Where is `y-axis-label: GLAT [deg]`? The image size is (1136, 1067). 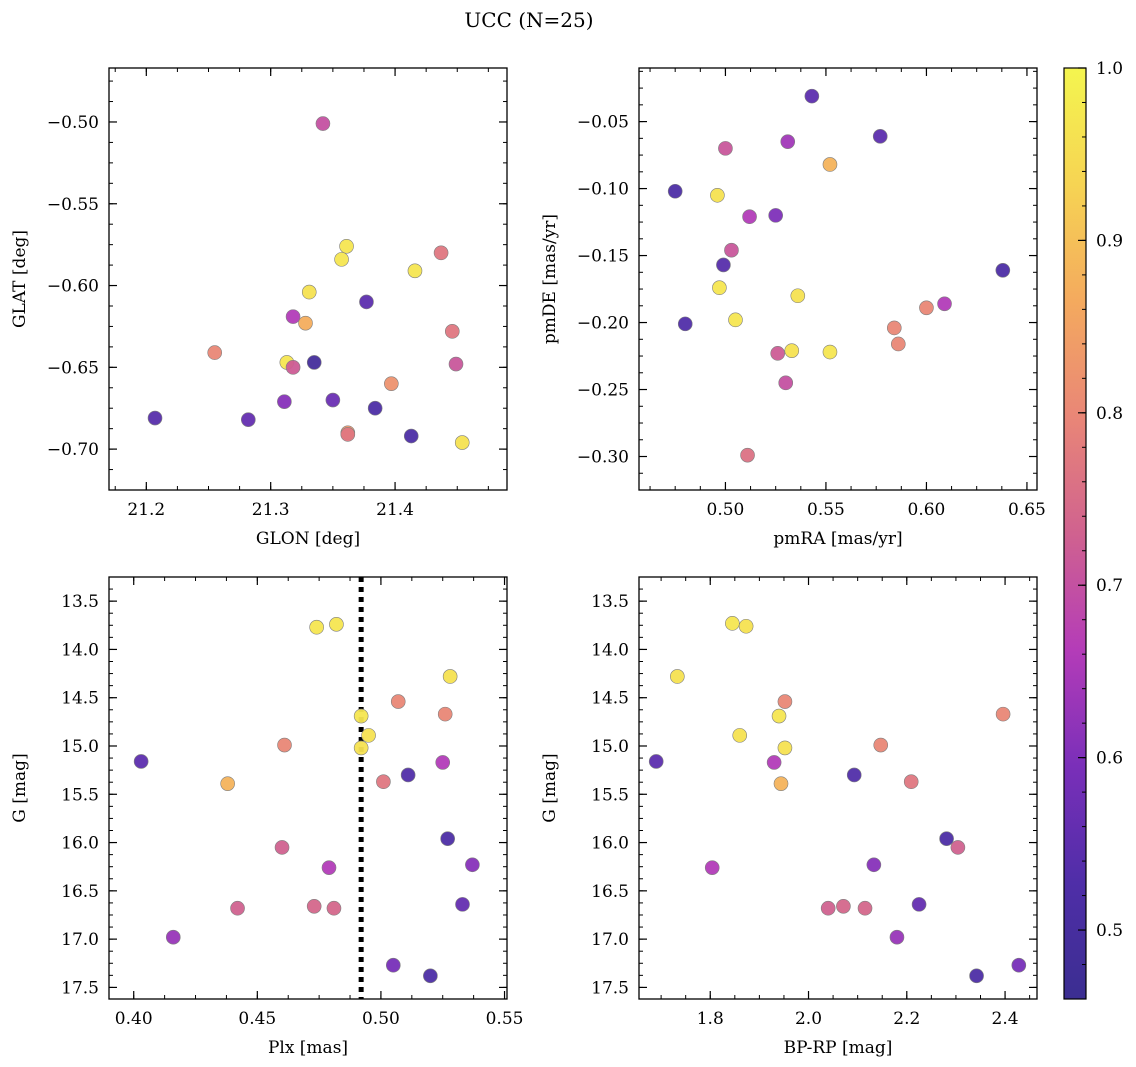 y-axis-label: GLAT [deg] is located at coordinates (20, 279).